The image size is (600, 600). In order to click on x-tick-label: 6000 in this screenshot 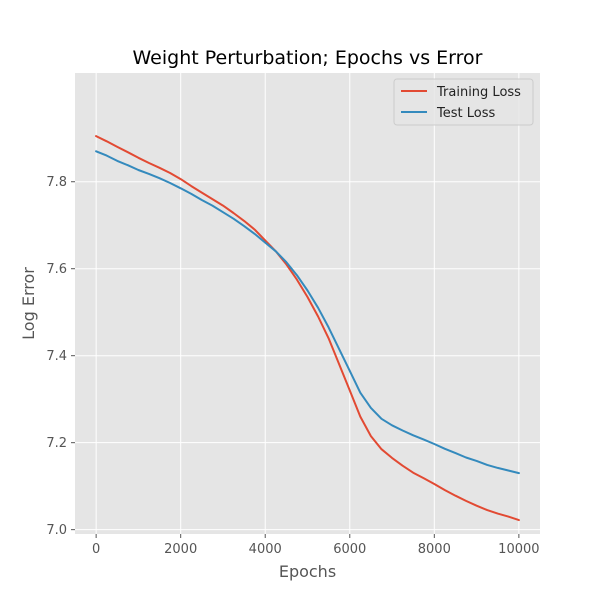, I will do `click(349, 549)`.